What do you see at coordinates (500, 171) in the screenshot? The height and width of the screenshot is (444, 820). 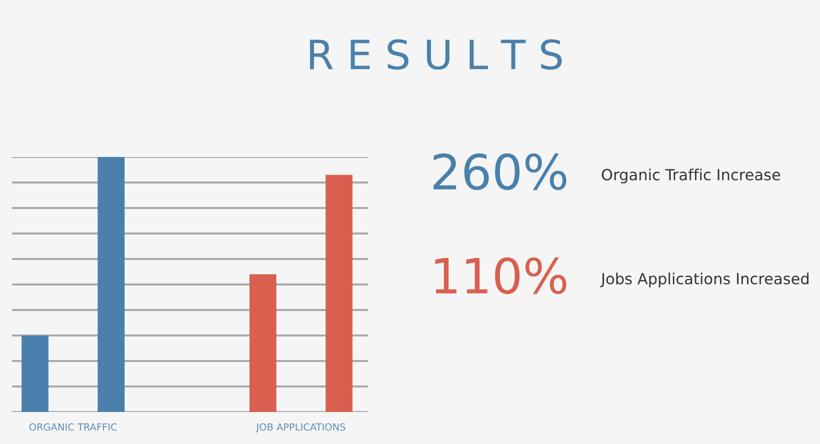 I see `text: 260%` at bounding box center [500, 171].